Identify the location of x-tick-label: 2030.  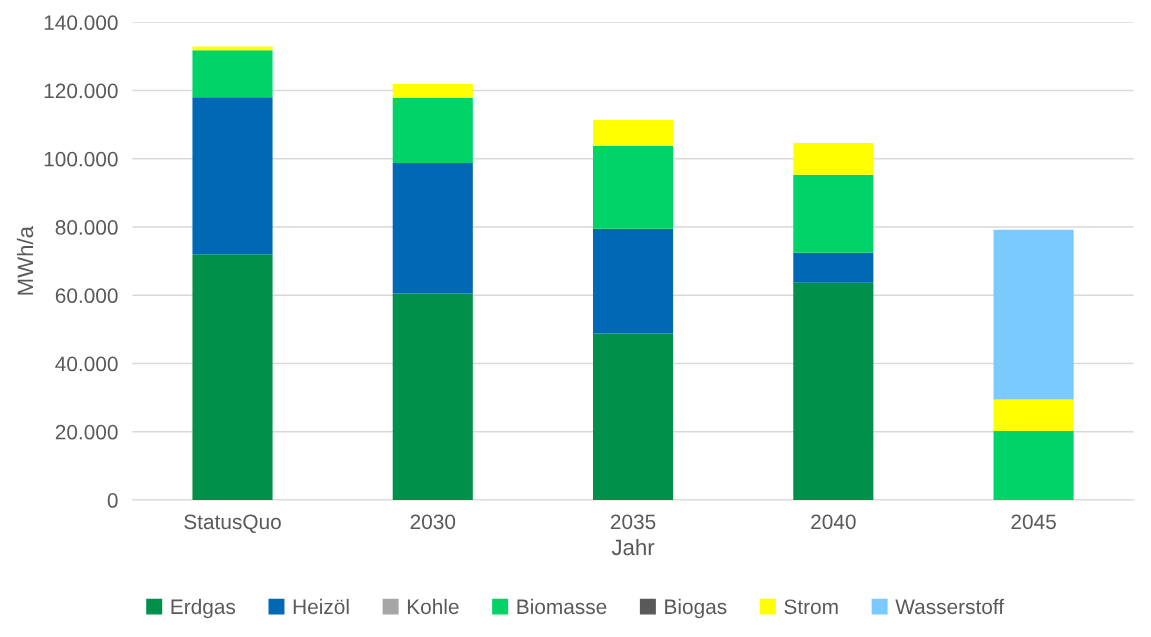
(433, 522).